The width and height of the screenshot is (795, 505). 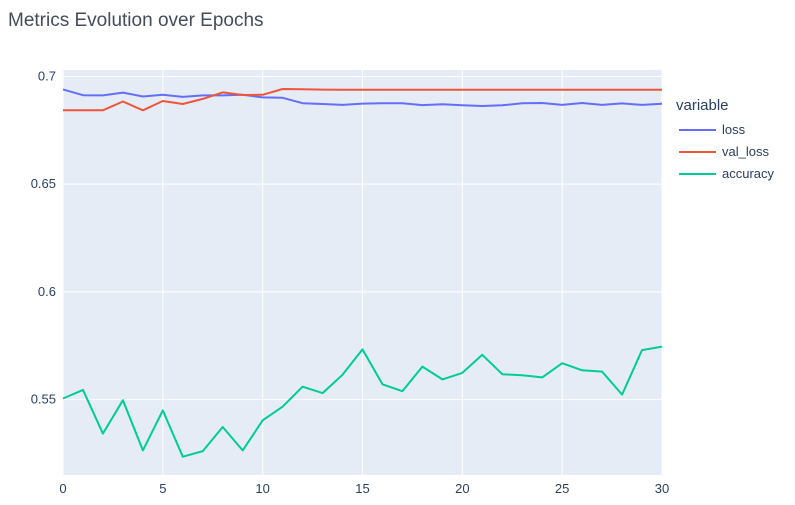 What do you see at coordinates (43, 399) in the screenshot?
I see `y-tick-label: 0.55` at bounding box center [43, 399].